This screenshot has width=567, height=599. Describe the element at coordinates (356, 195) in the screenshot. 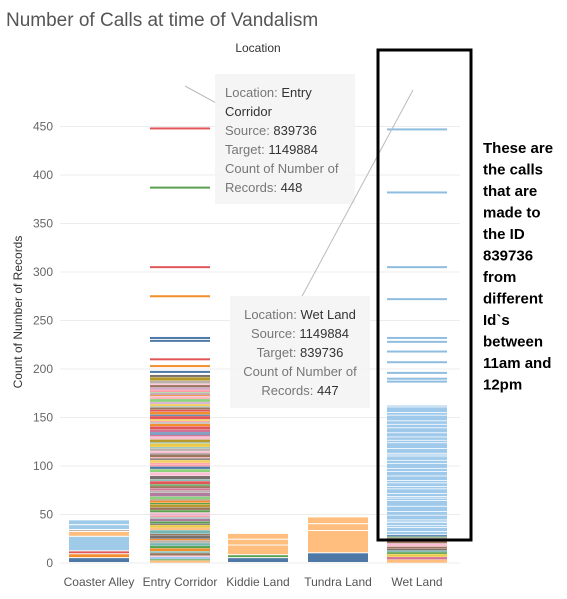

I see `tooltip-leader-line` at that location.